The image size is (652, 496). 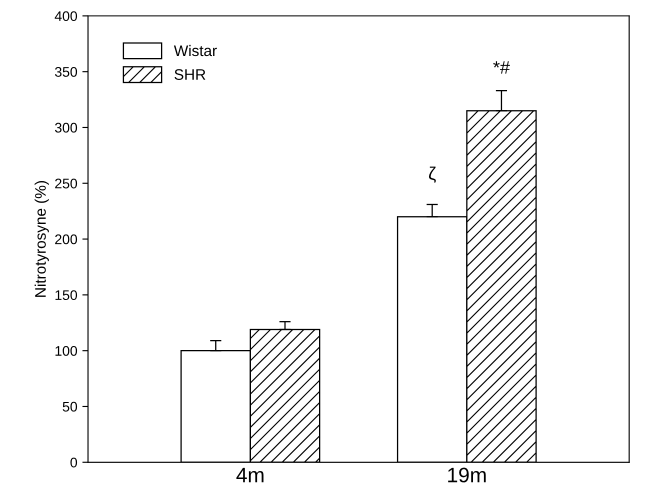 What do you see at coordinates (501, 67) in the screenshot?
I see `annotation: *#` at bounding box center [501, 67].